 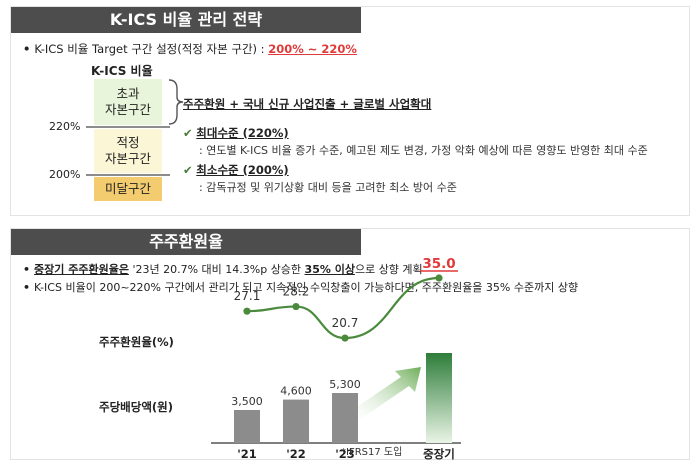 I want to click on return-section-header: 주주환원율, so click(x=186, y=242).